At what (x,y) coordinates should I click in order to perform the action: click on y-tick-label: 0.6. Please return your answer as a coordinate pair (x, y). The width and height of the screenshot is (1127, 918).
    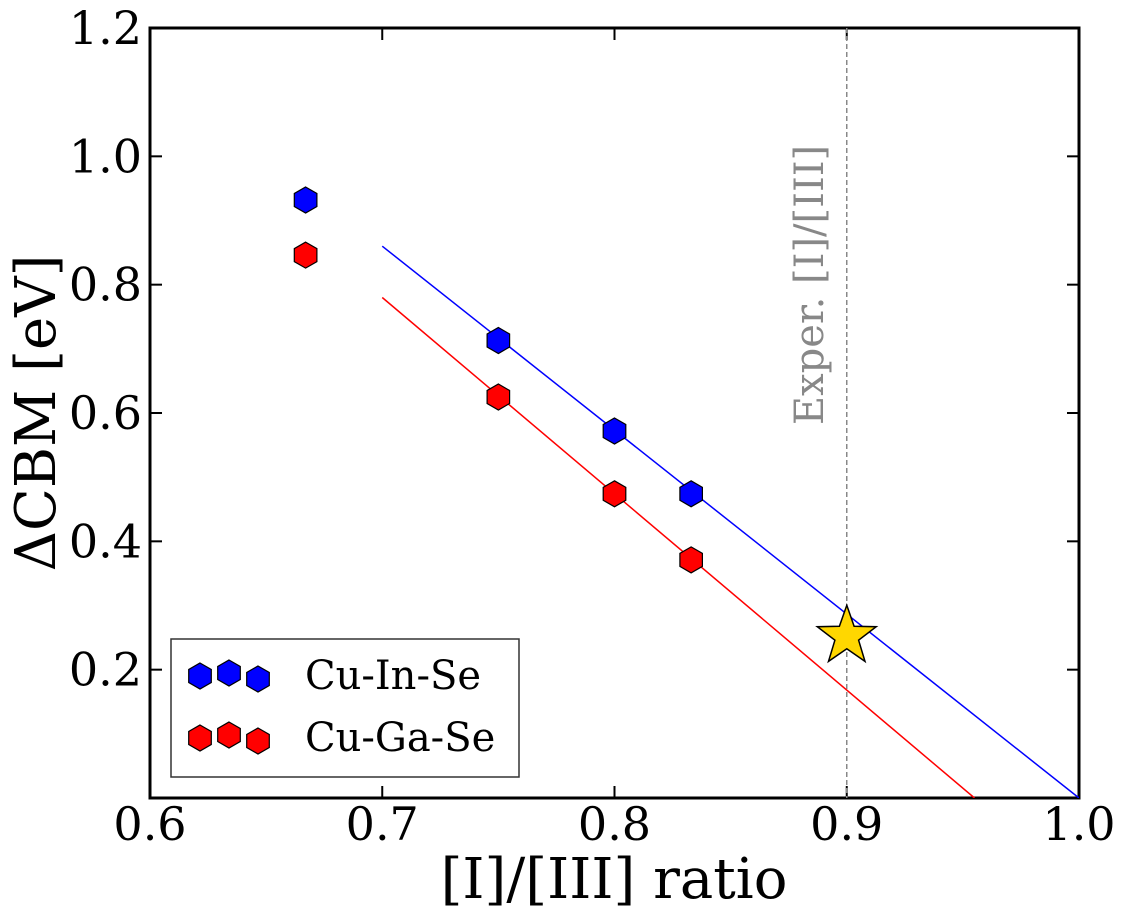
    Looking at the image, I should click on (105, 413).